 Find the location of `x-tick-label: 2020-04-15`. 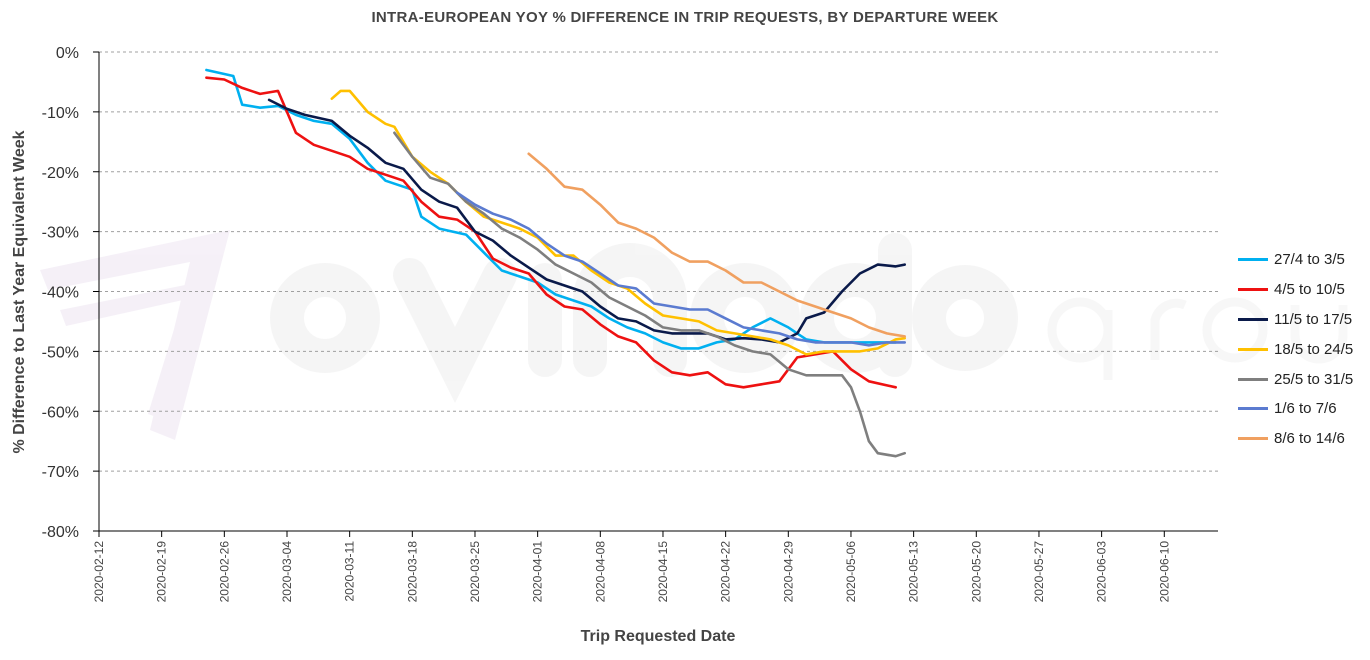

x-tick-label: 2020-04-15 is located at coordinates (663, 572).